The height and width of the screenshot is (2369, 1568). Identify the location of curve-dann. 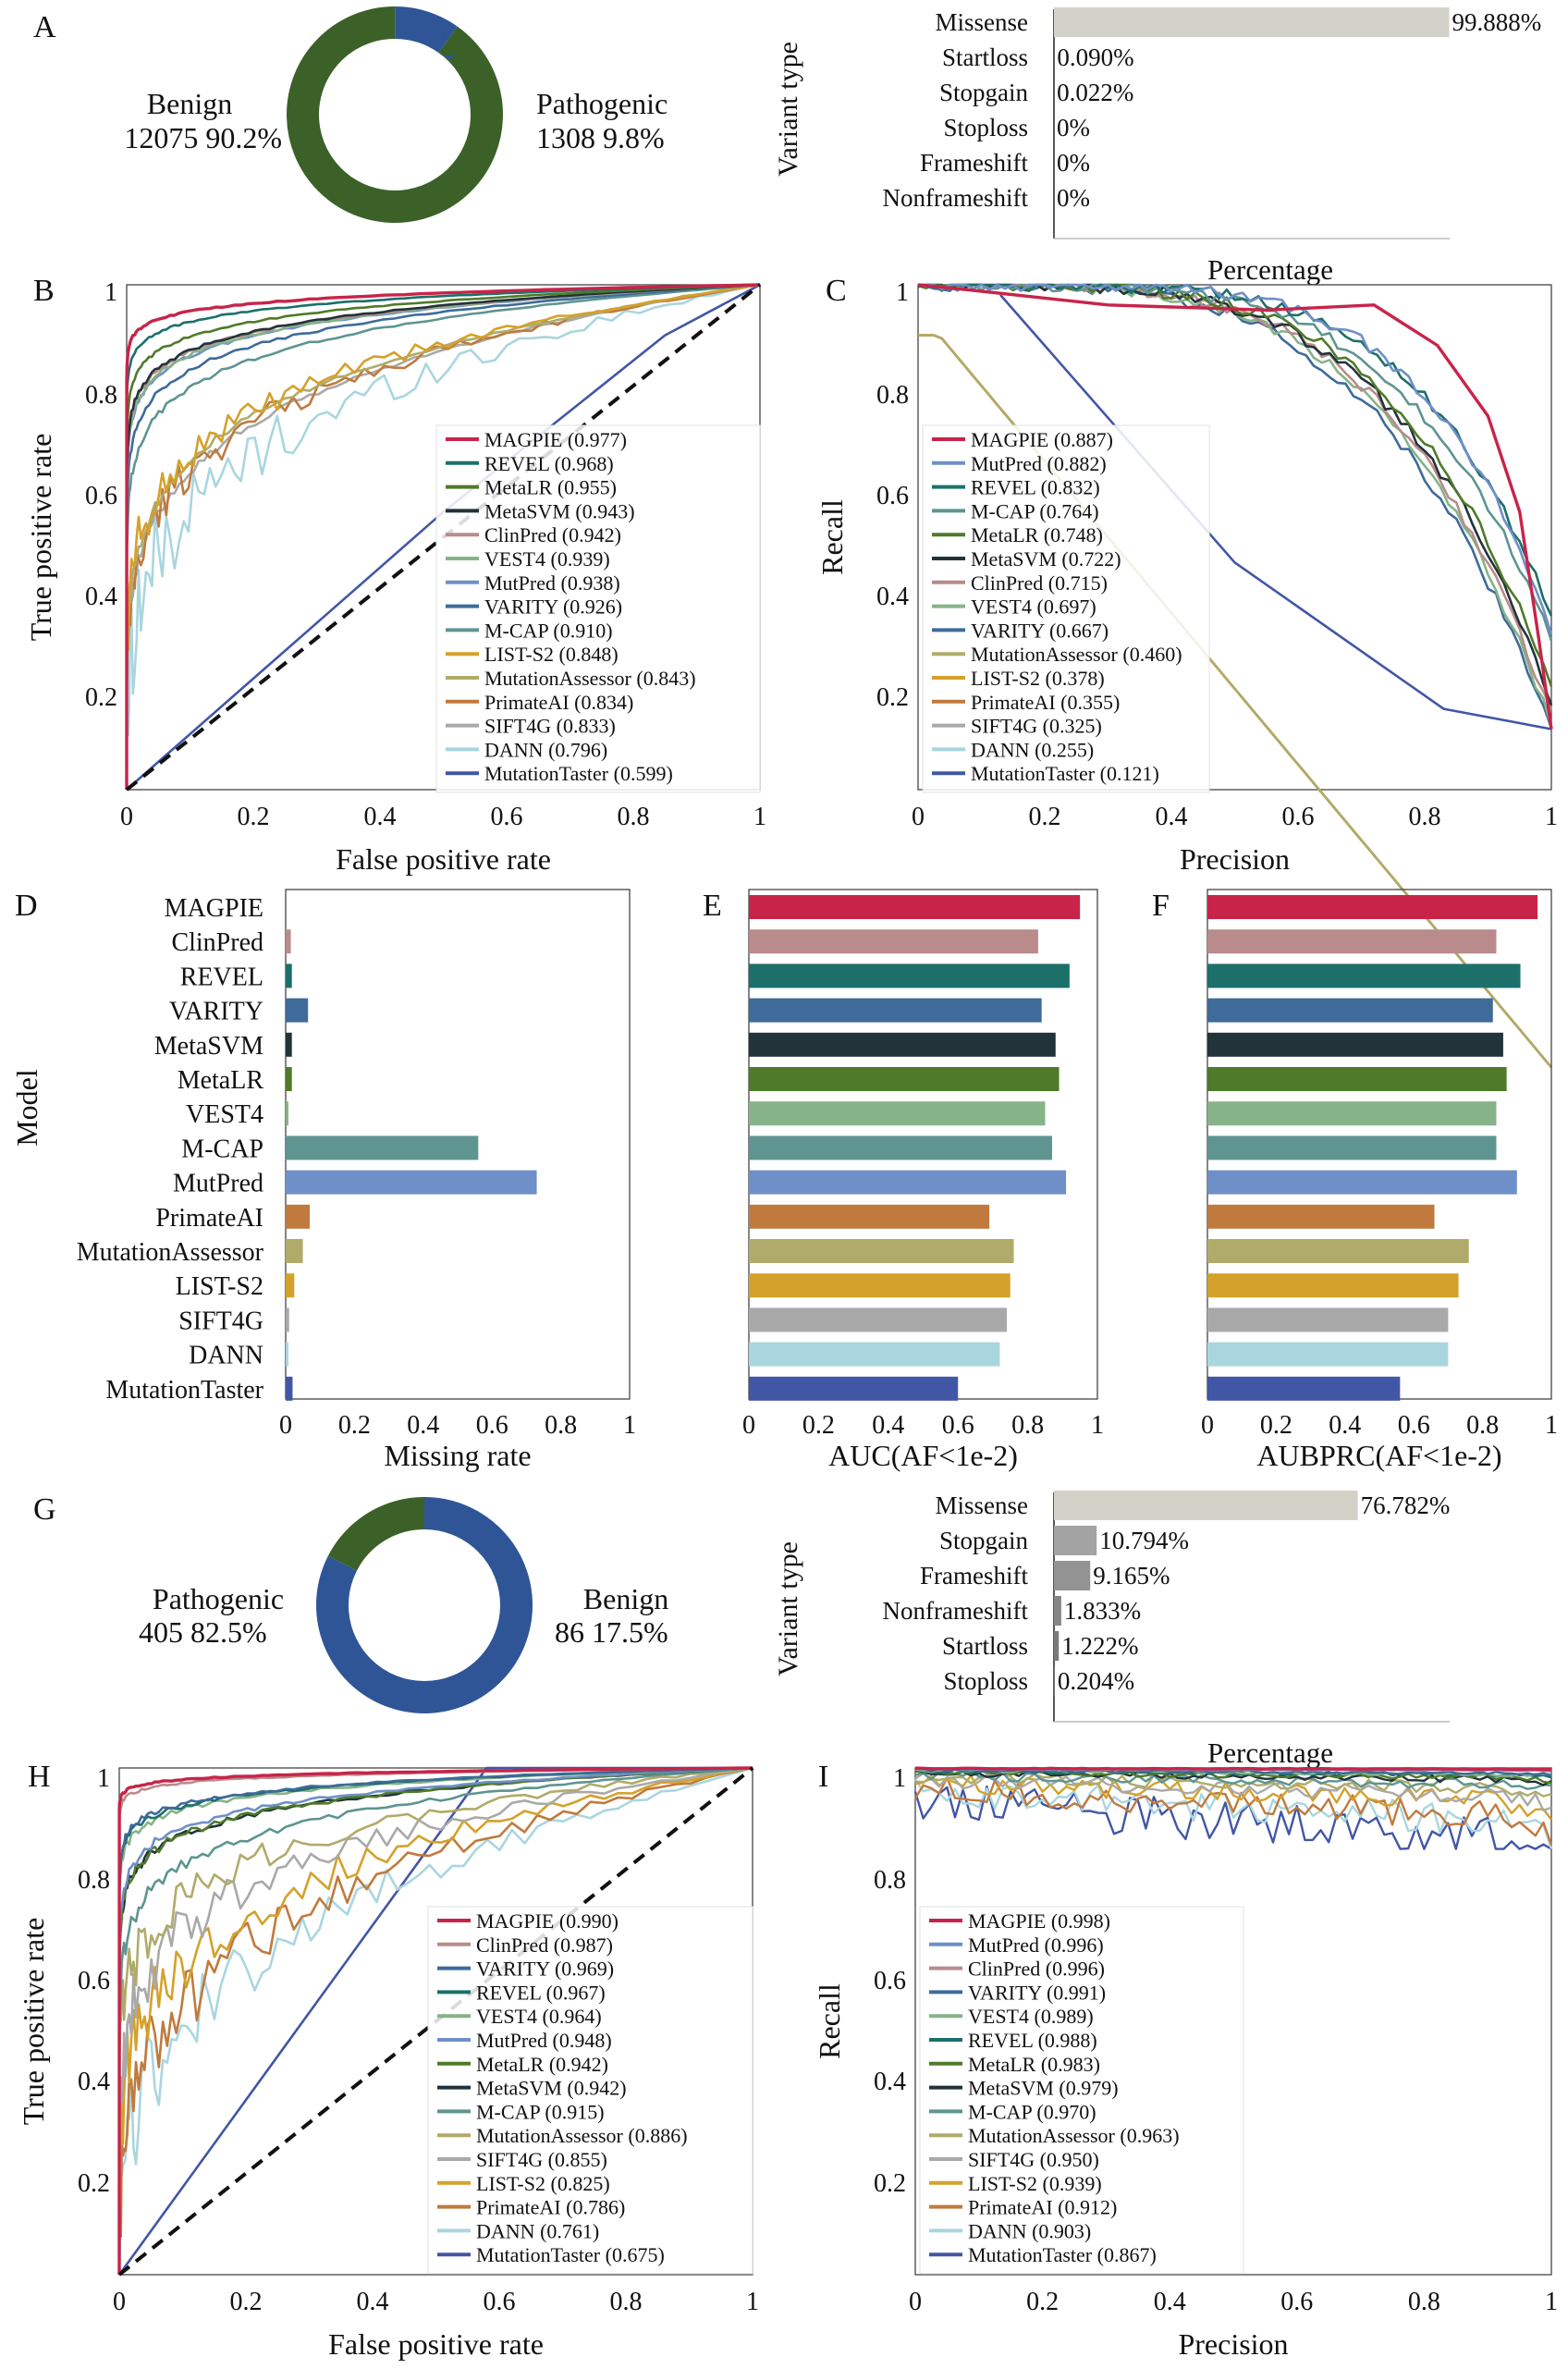
(443, 537).